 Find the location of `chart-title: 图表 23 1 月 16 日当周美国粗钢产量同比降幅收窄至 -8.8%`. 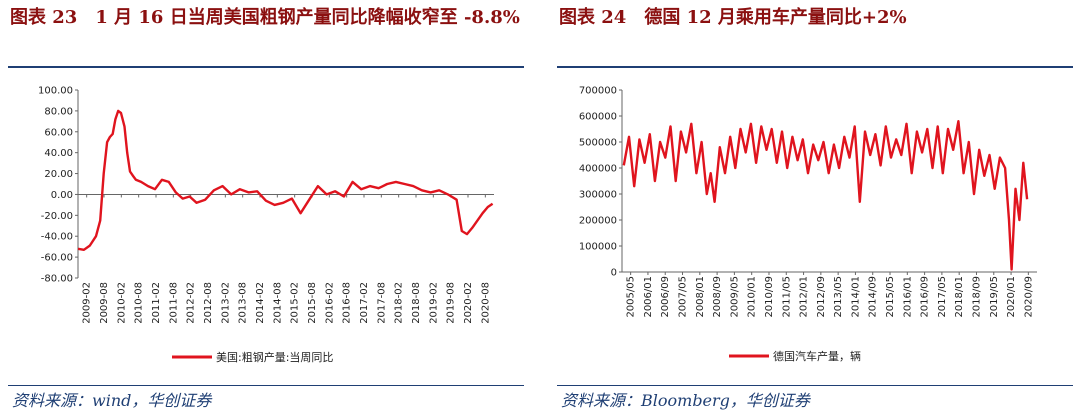

chart-title: 图表 23 1 月 16 日当周美国粗钢产量同比降幅收窄至 -8.8% is located at coordinates (265, 17).